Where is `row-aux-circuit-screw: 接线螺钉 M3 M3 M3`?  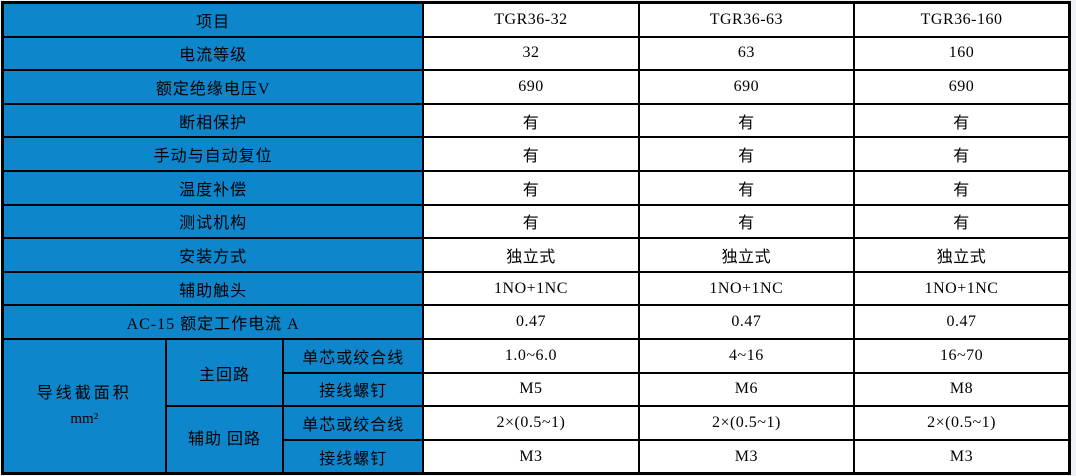 row-aux-circuit-screw: 接线螺钉 M3 M3 M3 is located at coordinates (537, 456).